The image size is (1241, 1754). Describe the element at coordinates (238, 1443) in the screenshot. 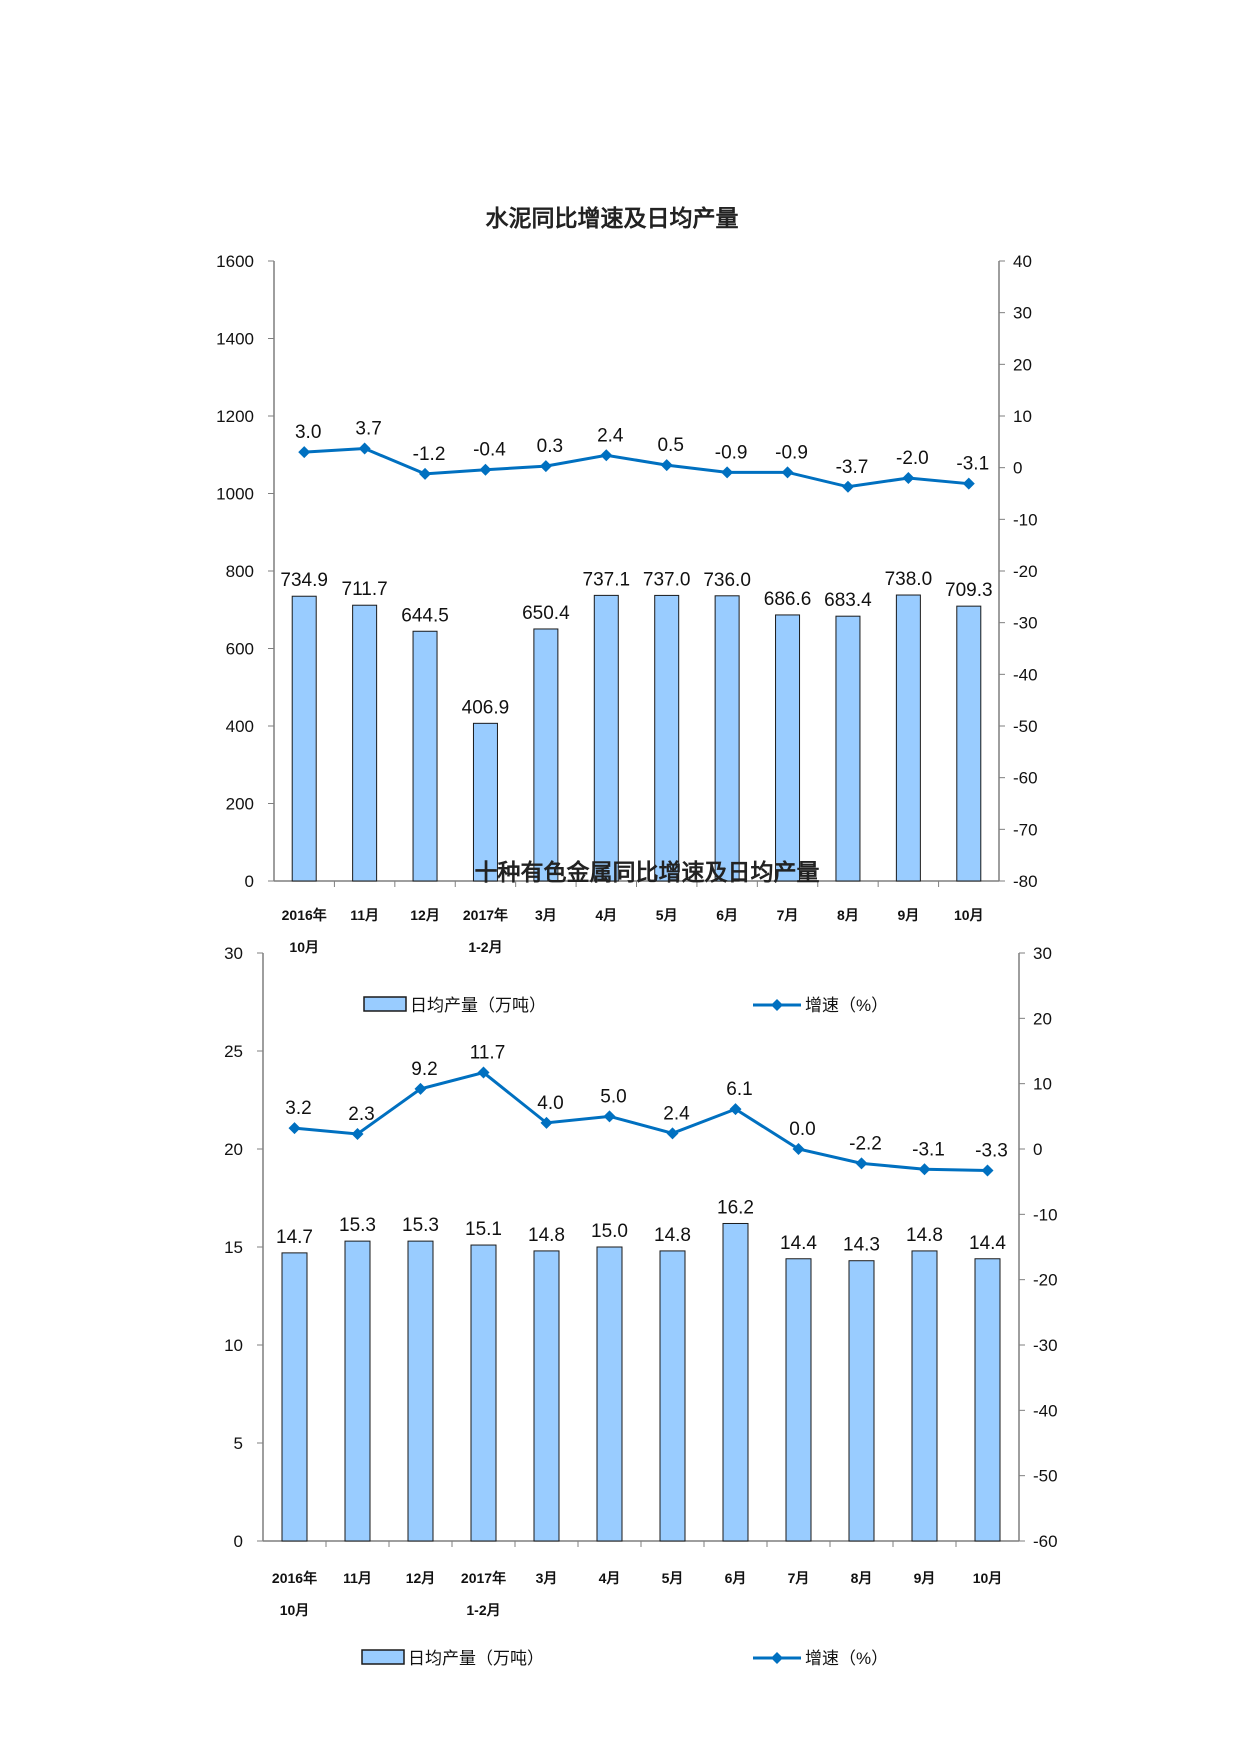

I see `left-tick-label: 5` at that location.